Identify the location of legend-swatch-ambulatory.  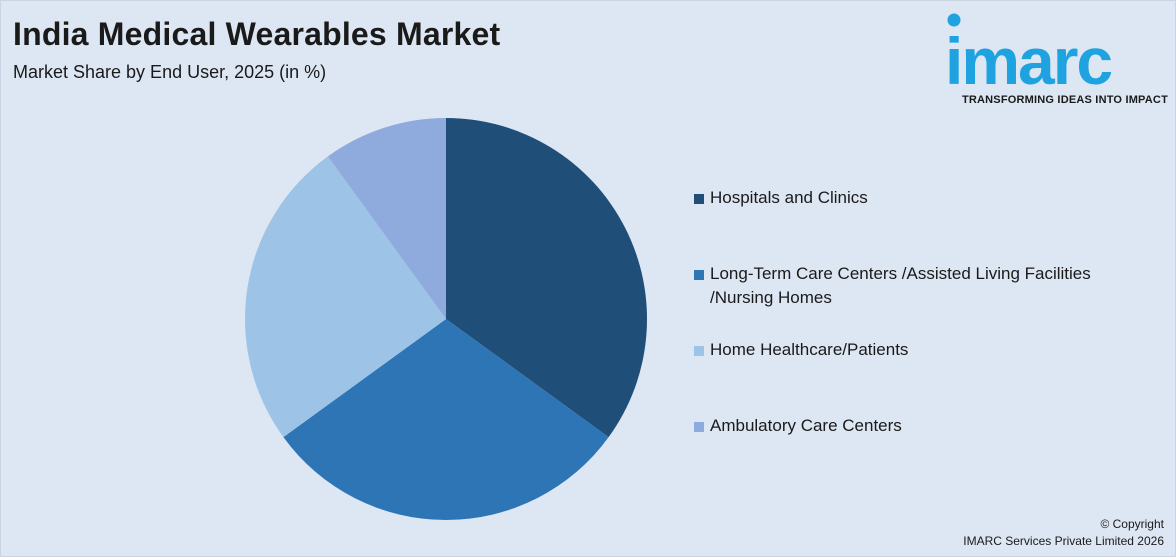
(699, 427).